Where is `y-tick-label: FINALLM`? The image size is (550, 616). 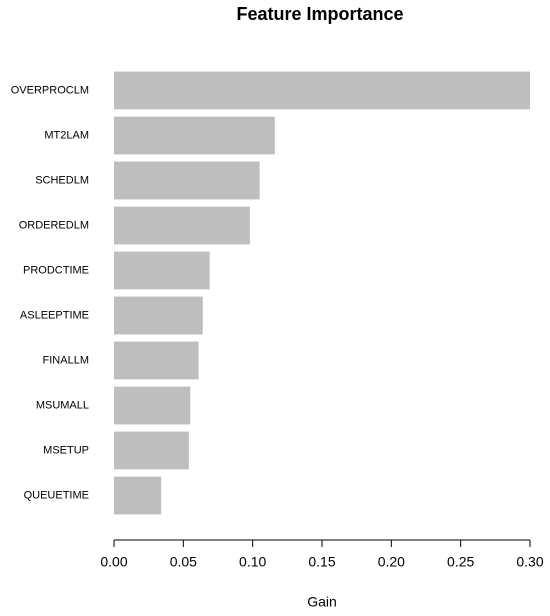 y-tick-label: FINALLM is located at coordinates (66, 360).